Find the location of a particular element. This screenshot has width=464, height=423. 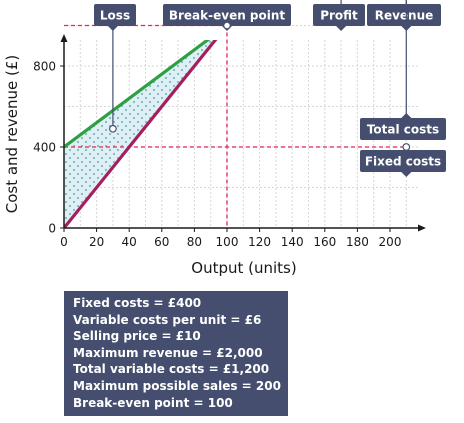

x-tick-label: 80 is located at coordinates (194, 242).